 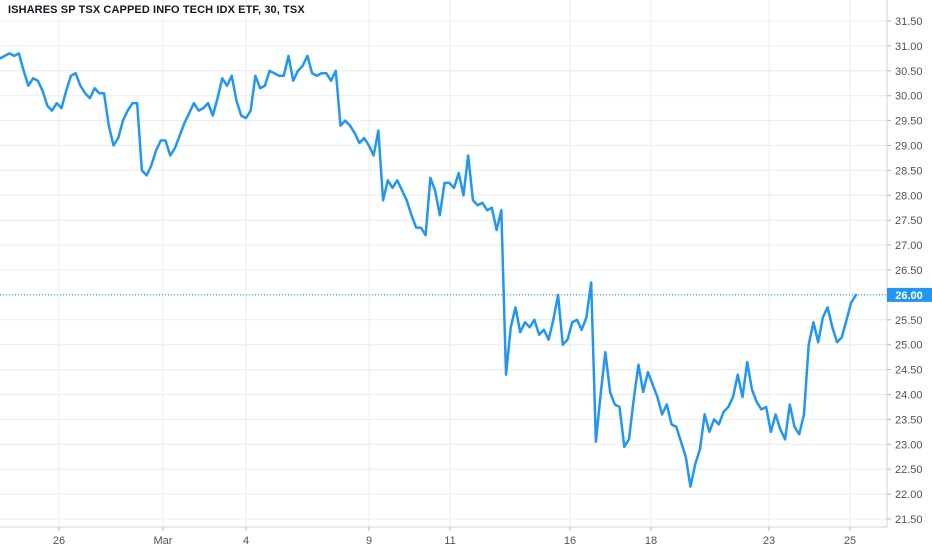 What do you see at coordinates (909, 196) in the screenshot?
I see `y-tick-label: 28.00` at bounding box center [909, 196].